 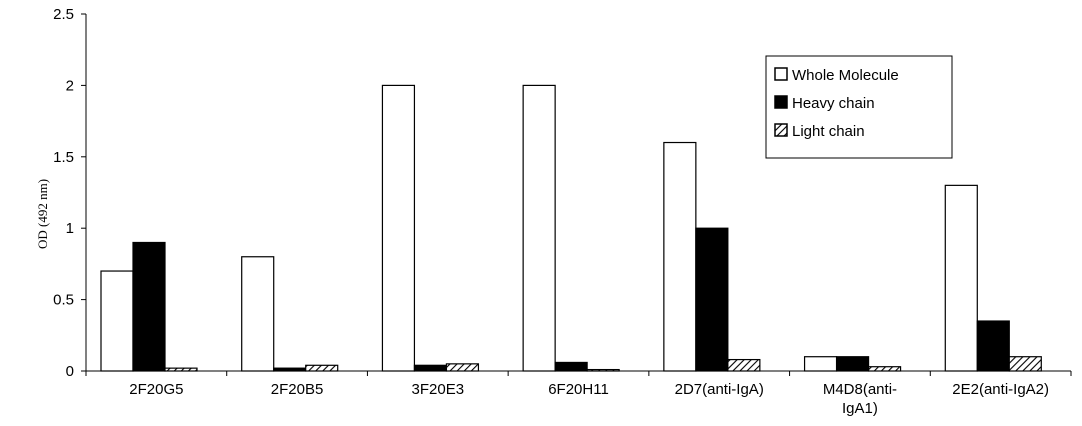 I want to click on legend-label: Heavy chain, so click(x=833, y=103).